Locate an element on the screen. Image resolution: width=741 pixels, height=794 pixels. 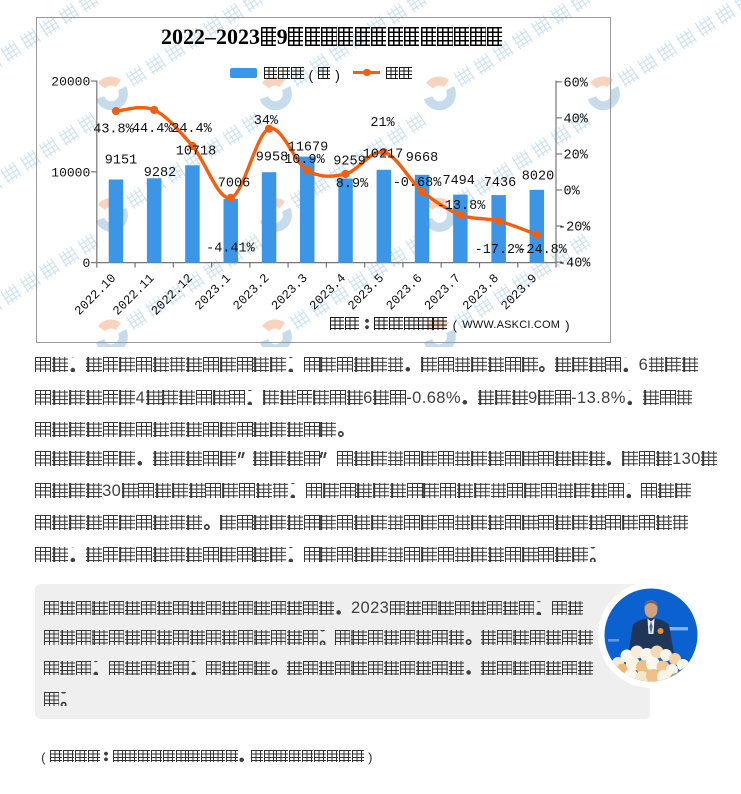
svg-text: 8.9% is located at coordinates (352, 184).